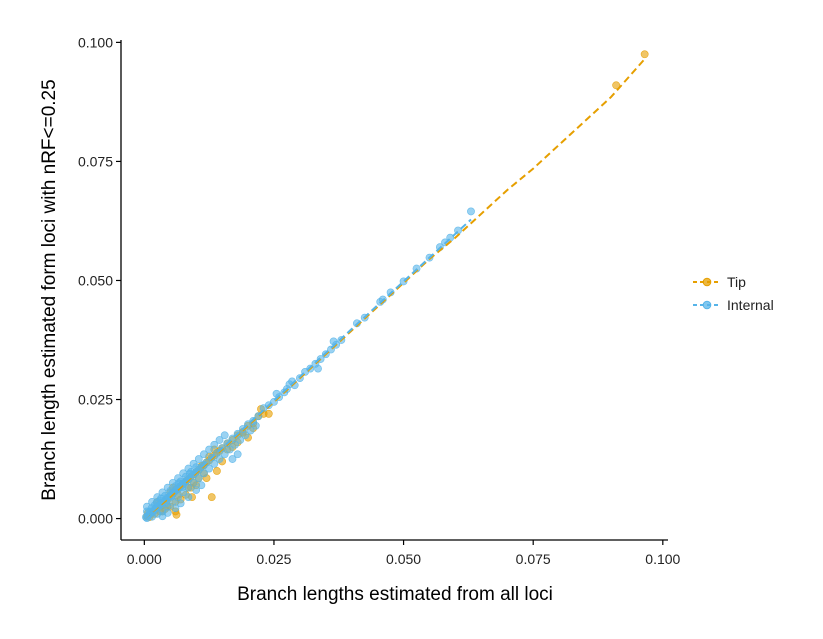 The width and height of the screenshot is (823, 639). What do you see at coordinates (750, 305) in the screenshot?
I see `legend-label-internal: Internal` at bounding box center [750, 305].